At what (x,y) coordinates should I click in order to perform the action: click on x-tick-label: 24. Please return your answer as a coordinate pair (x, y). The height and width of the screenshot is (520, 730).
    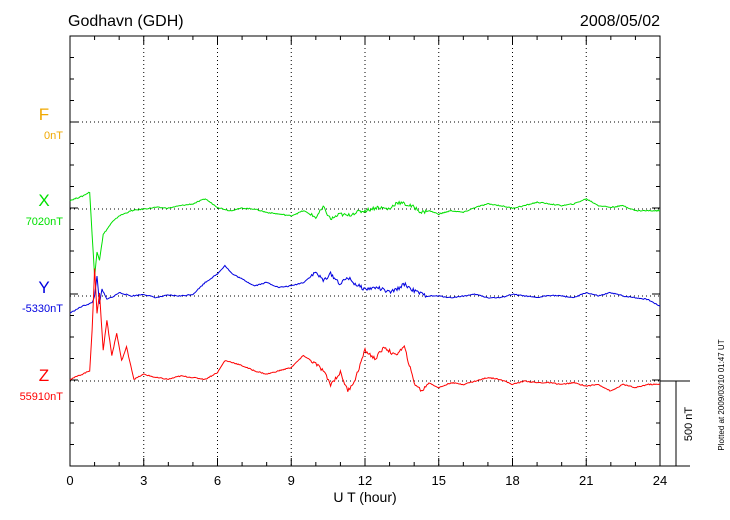
    Looking at the image, I should click on (660, 480).